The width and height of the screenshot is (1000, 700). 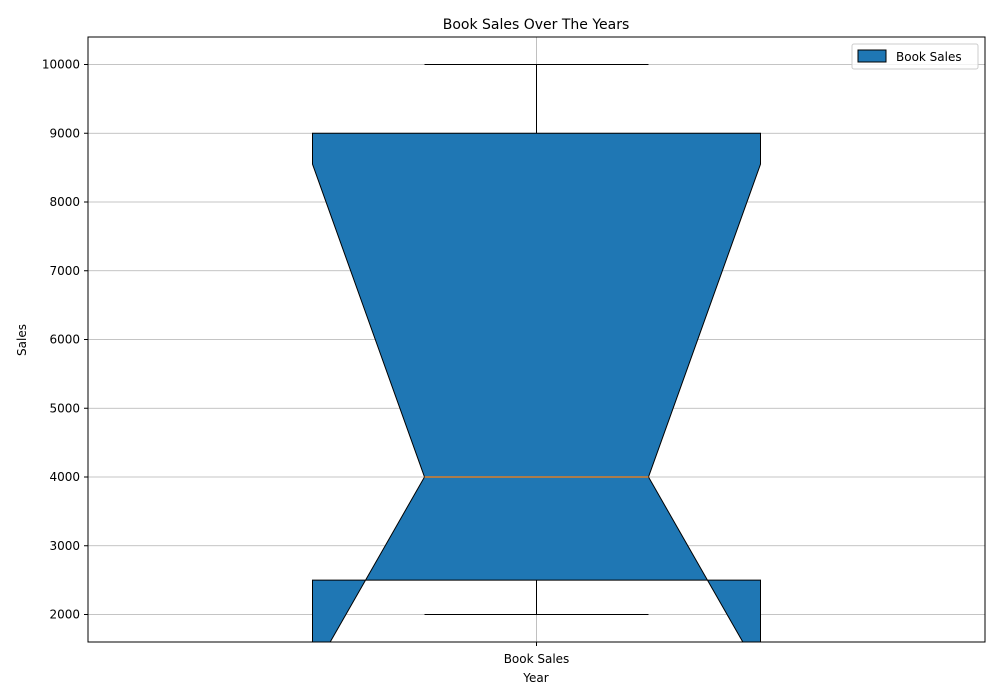 I want to click on x-ticks: Book Sales, so click(x=537, y=654).